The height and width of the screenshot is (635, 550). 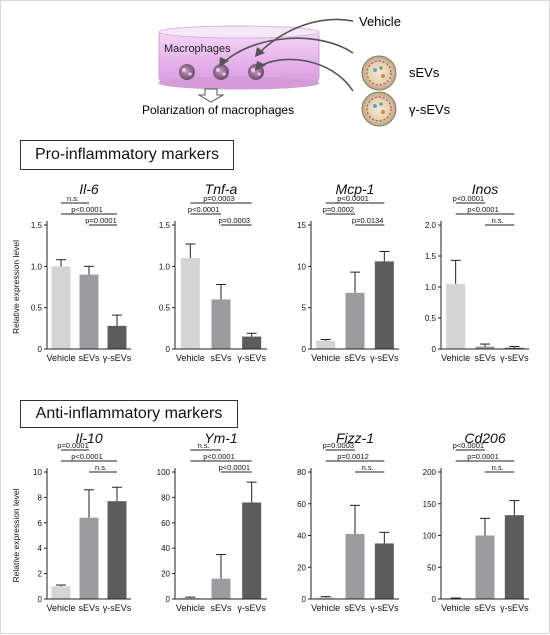 I want to click on pro-inflammatory-title-box: Pro-inflammatory markers, so click(x=127, y=155).